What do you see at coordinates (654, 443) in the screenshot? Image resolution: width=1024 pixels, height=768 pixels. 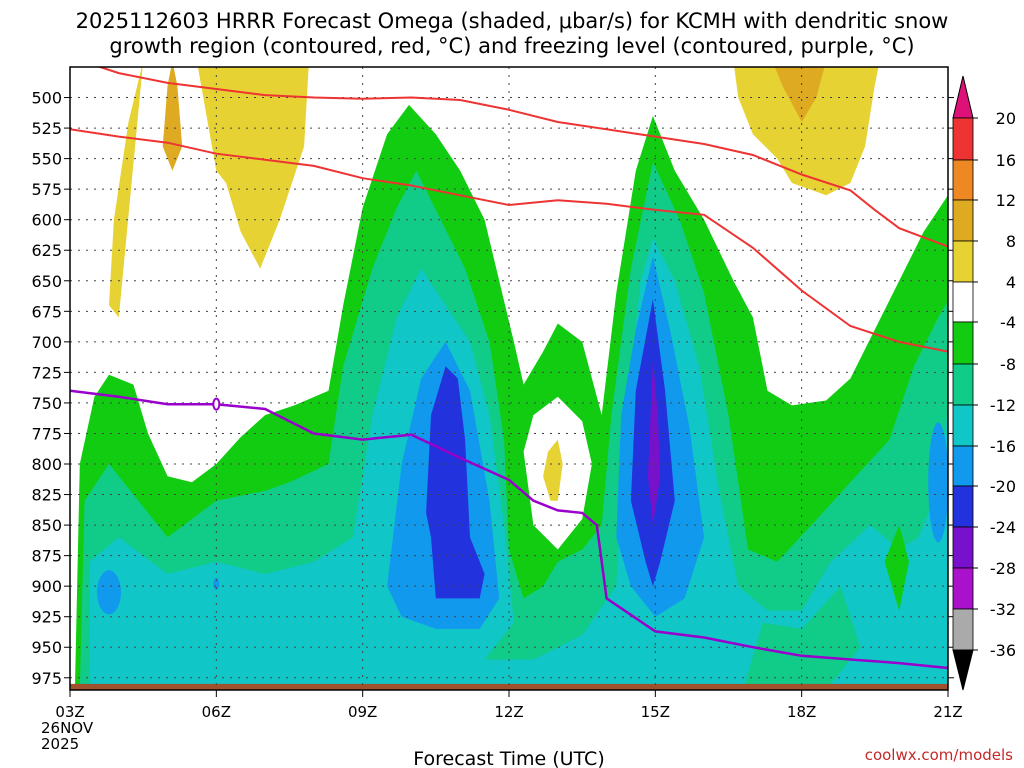 I see `omega-contour-m24-15z` at bounding box center [654, 443].